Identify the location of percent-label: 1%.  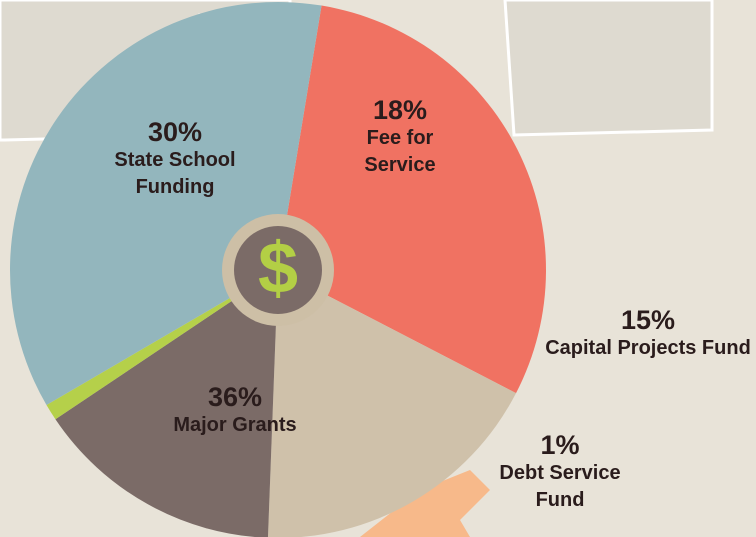
(560, 445).